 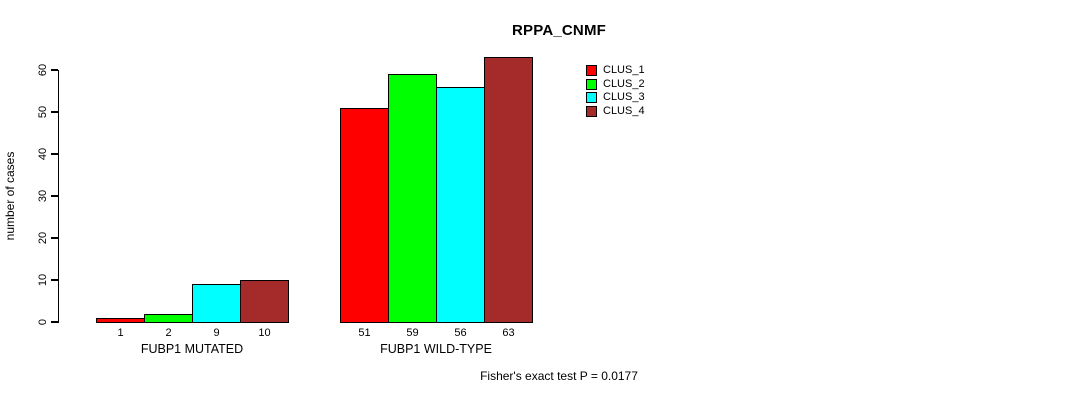 What do you see at coordinates (120, 320) in the screenshot?
I see `bar-clus_1-mutated` at bounding box center [120, 320].